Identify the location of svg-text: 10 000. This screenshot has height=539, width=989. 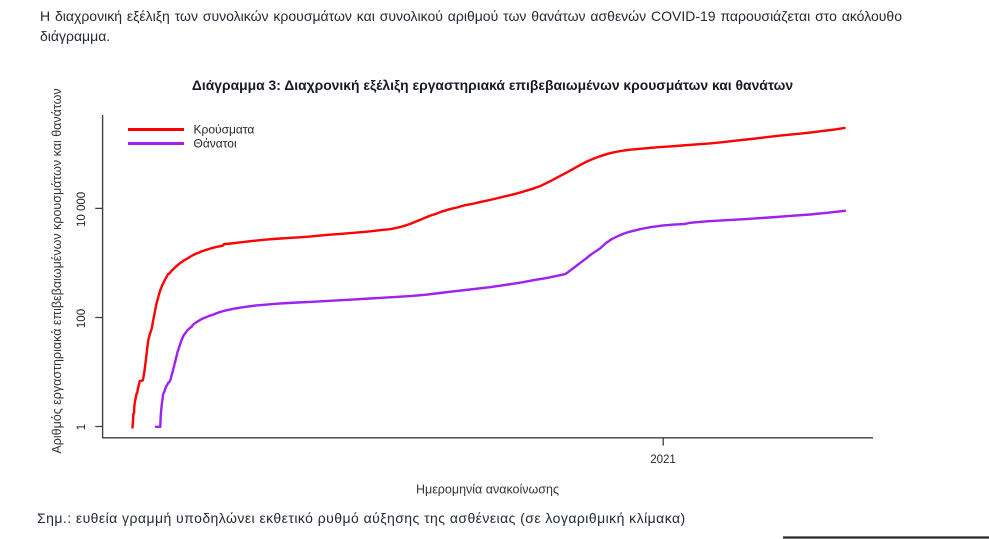
(82, 209).